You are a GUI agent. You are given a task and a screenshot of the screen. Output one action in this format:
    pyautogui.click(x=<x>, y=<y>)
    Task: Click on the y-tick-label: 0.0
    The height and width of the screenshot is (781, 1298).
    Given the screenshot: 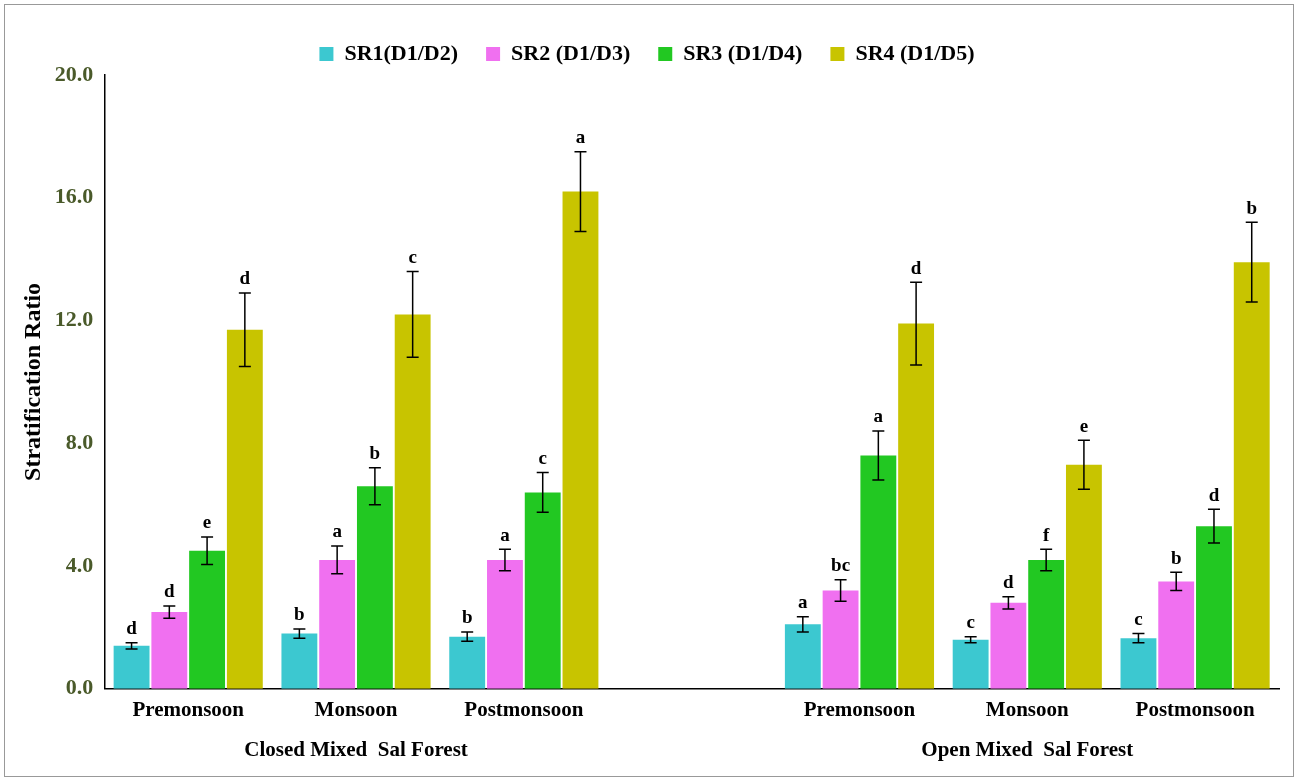 What is the action you would take?
    pyautogui.click(x=79, y=687)
    